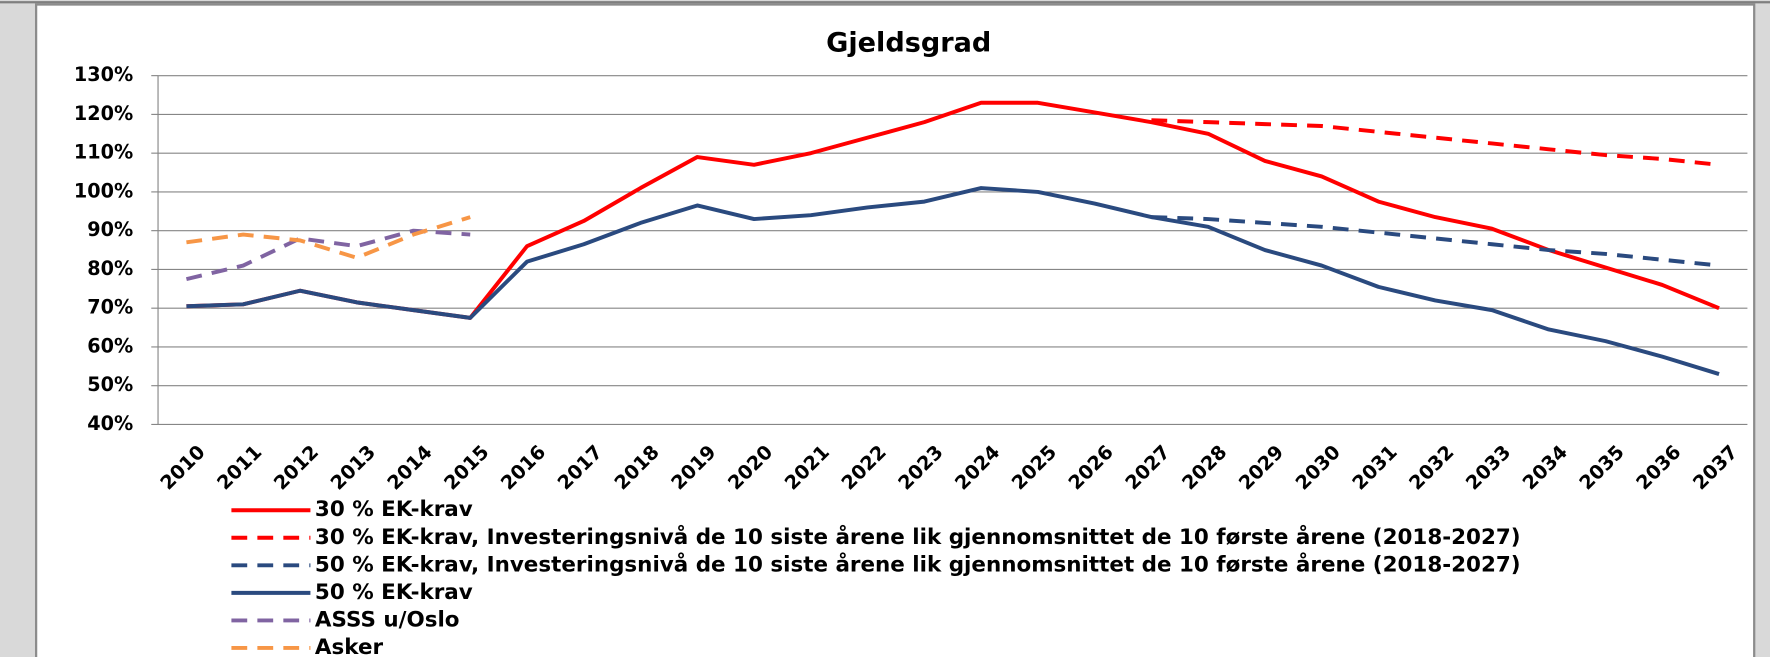 The width and height of the screenshot is (1770, 657). What do you see at coordinates (908, 43) in the screenshot?
I see `chart-title: Gjeldsgrad` at bounding box center [908, 43].